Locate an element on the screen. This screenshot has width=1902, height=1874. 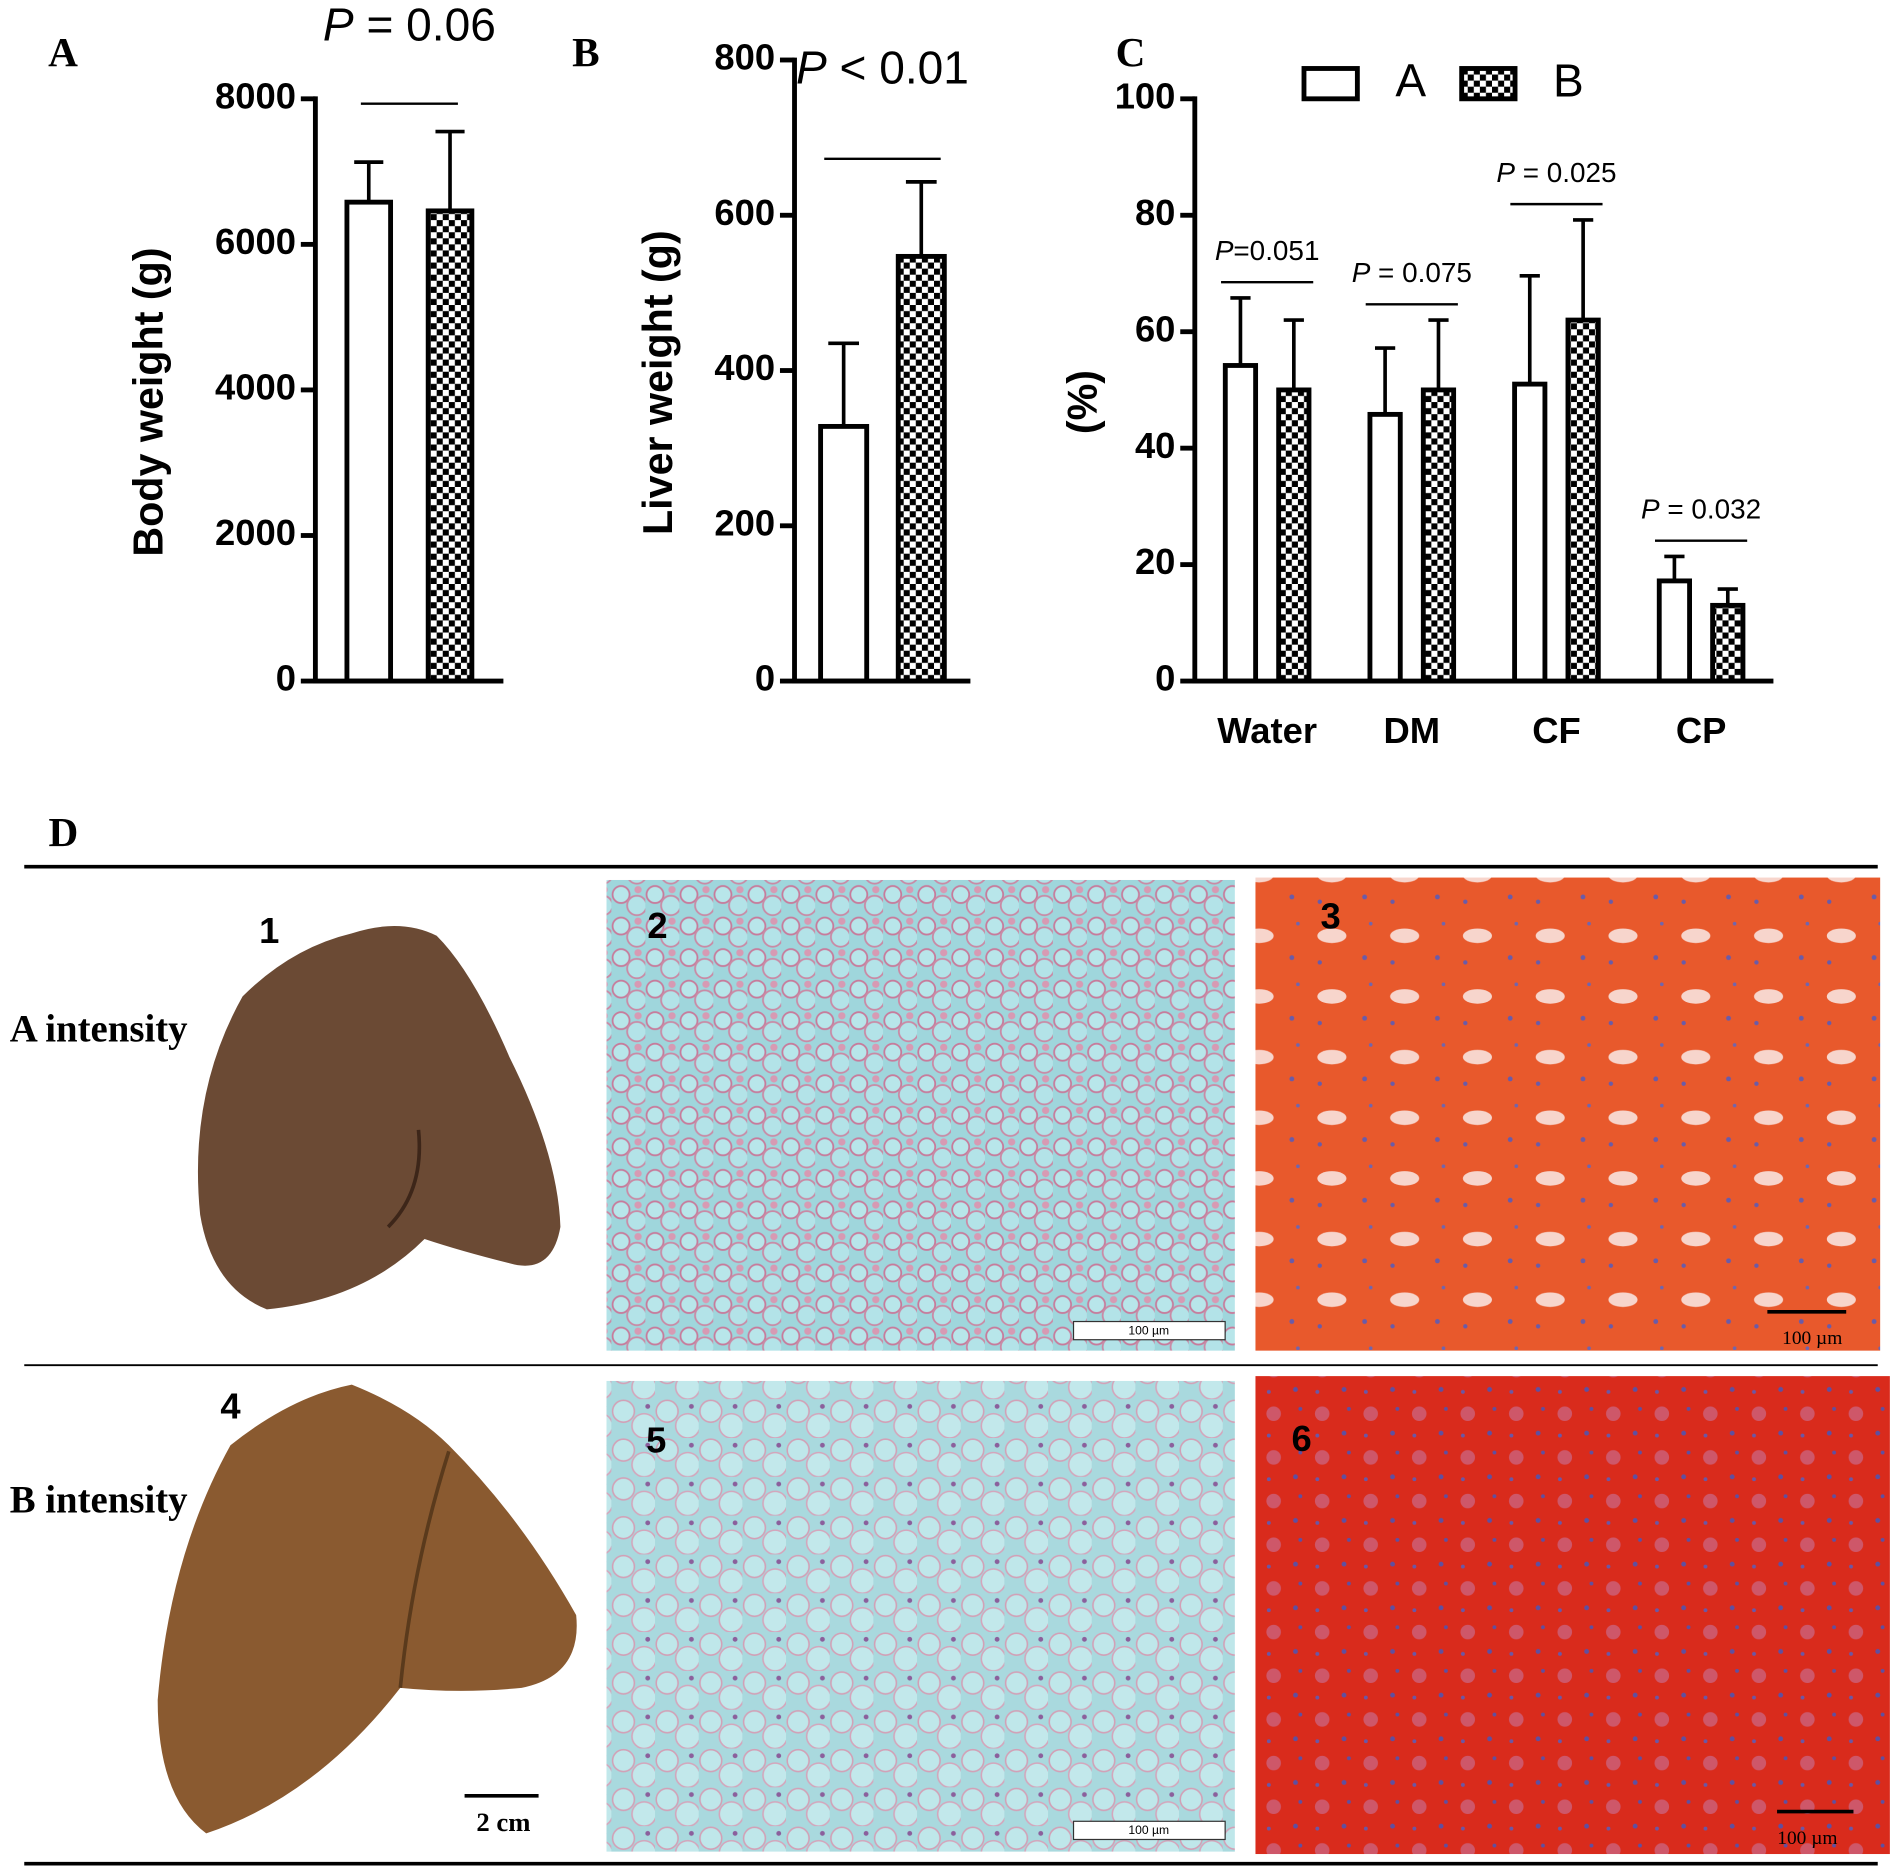
y-tick-label: 200 is located at coordinates (744, 522).